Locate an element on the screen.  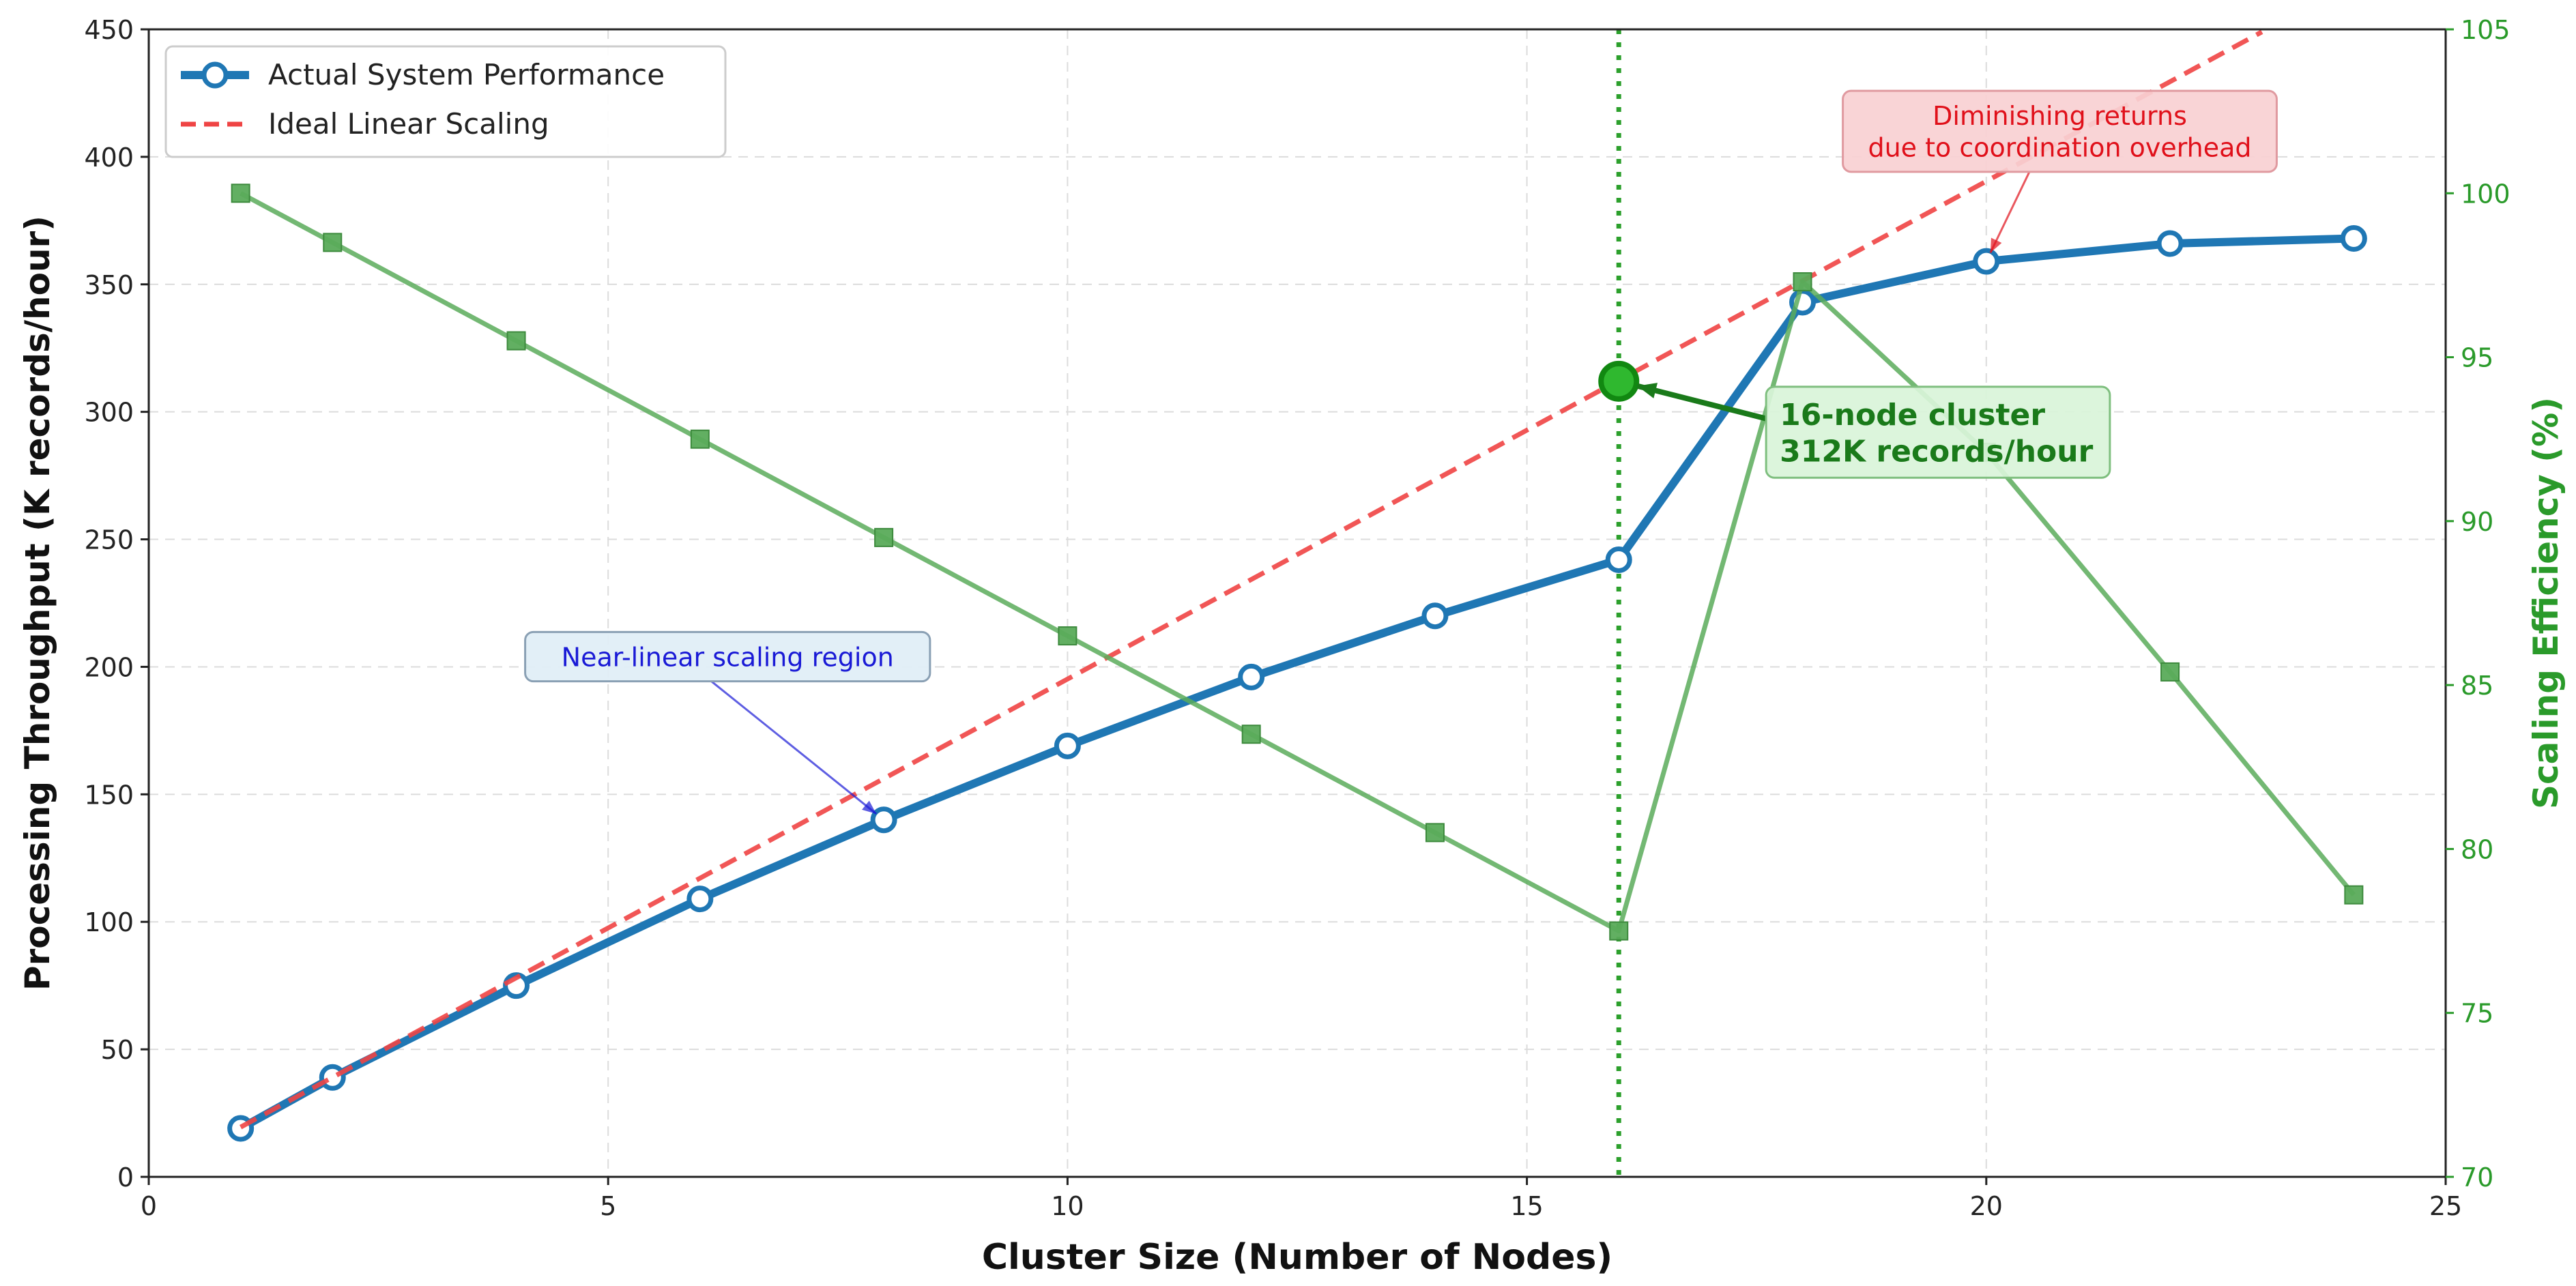
x-tick-label: 5 is located at coordinates (608, 1206).